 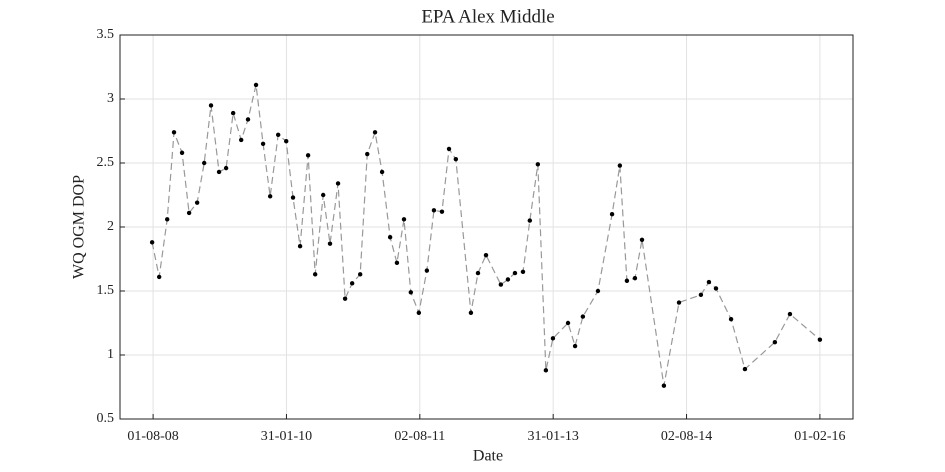 What do you see at coordinates (110, 98) in the screenshot?
I see `y-tick-label: 3` at bounding box center [110, 98].